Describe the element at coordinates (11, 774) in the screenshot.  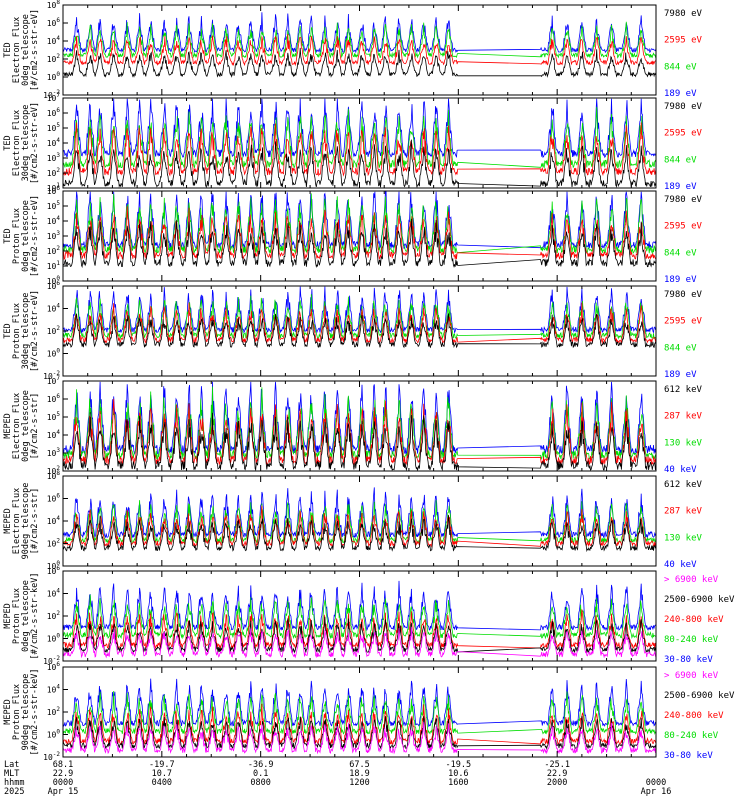
I see `bottom-row-label: MLT` at that location.